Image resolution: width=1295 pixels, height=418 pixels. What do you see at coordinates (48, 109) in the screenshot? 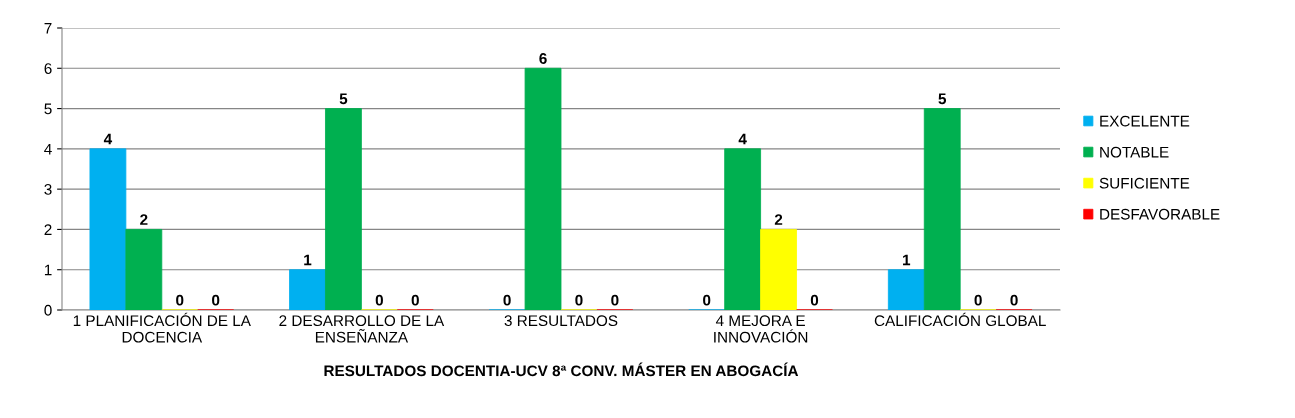
I see `y-tick-label: 5` at bounding box center [48, 109].